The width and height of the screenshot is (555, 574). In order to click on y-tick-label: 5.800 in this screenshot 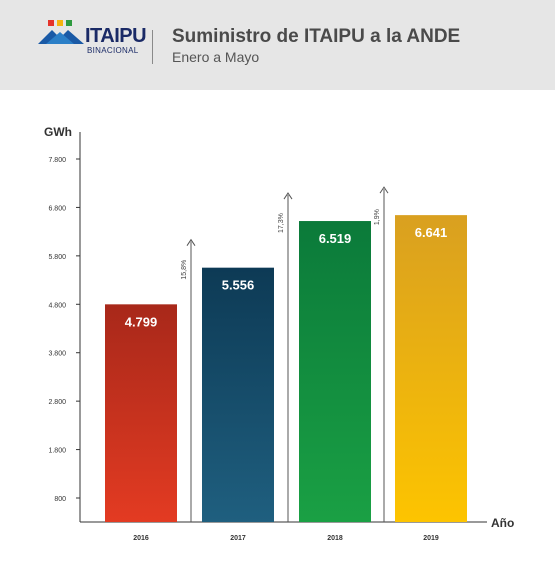, I will do `click(57, 257)`.